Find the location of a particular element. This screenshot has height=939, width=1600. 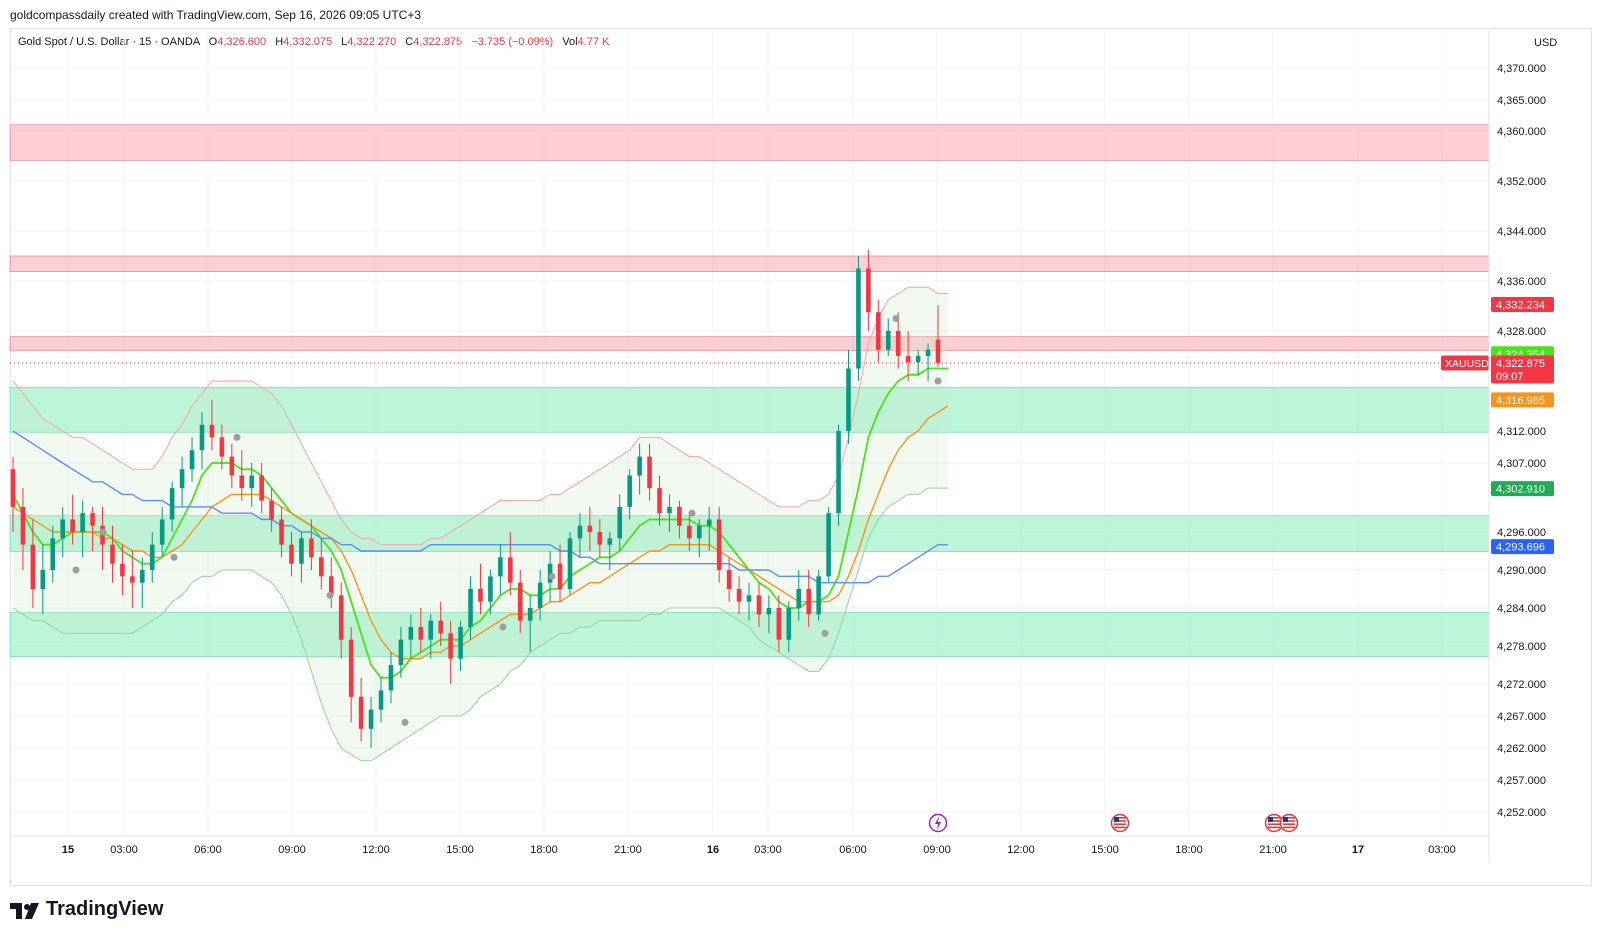

symbol-title: Gold Spot / U.S. Dollar · 15 · OANDA is located at coordinates (109, 42).